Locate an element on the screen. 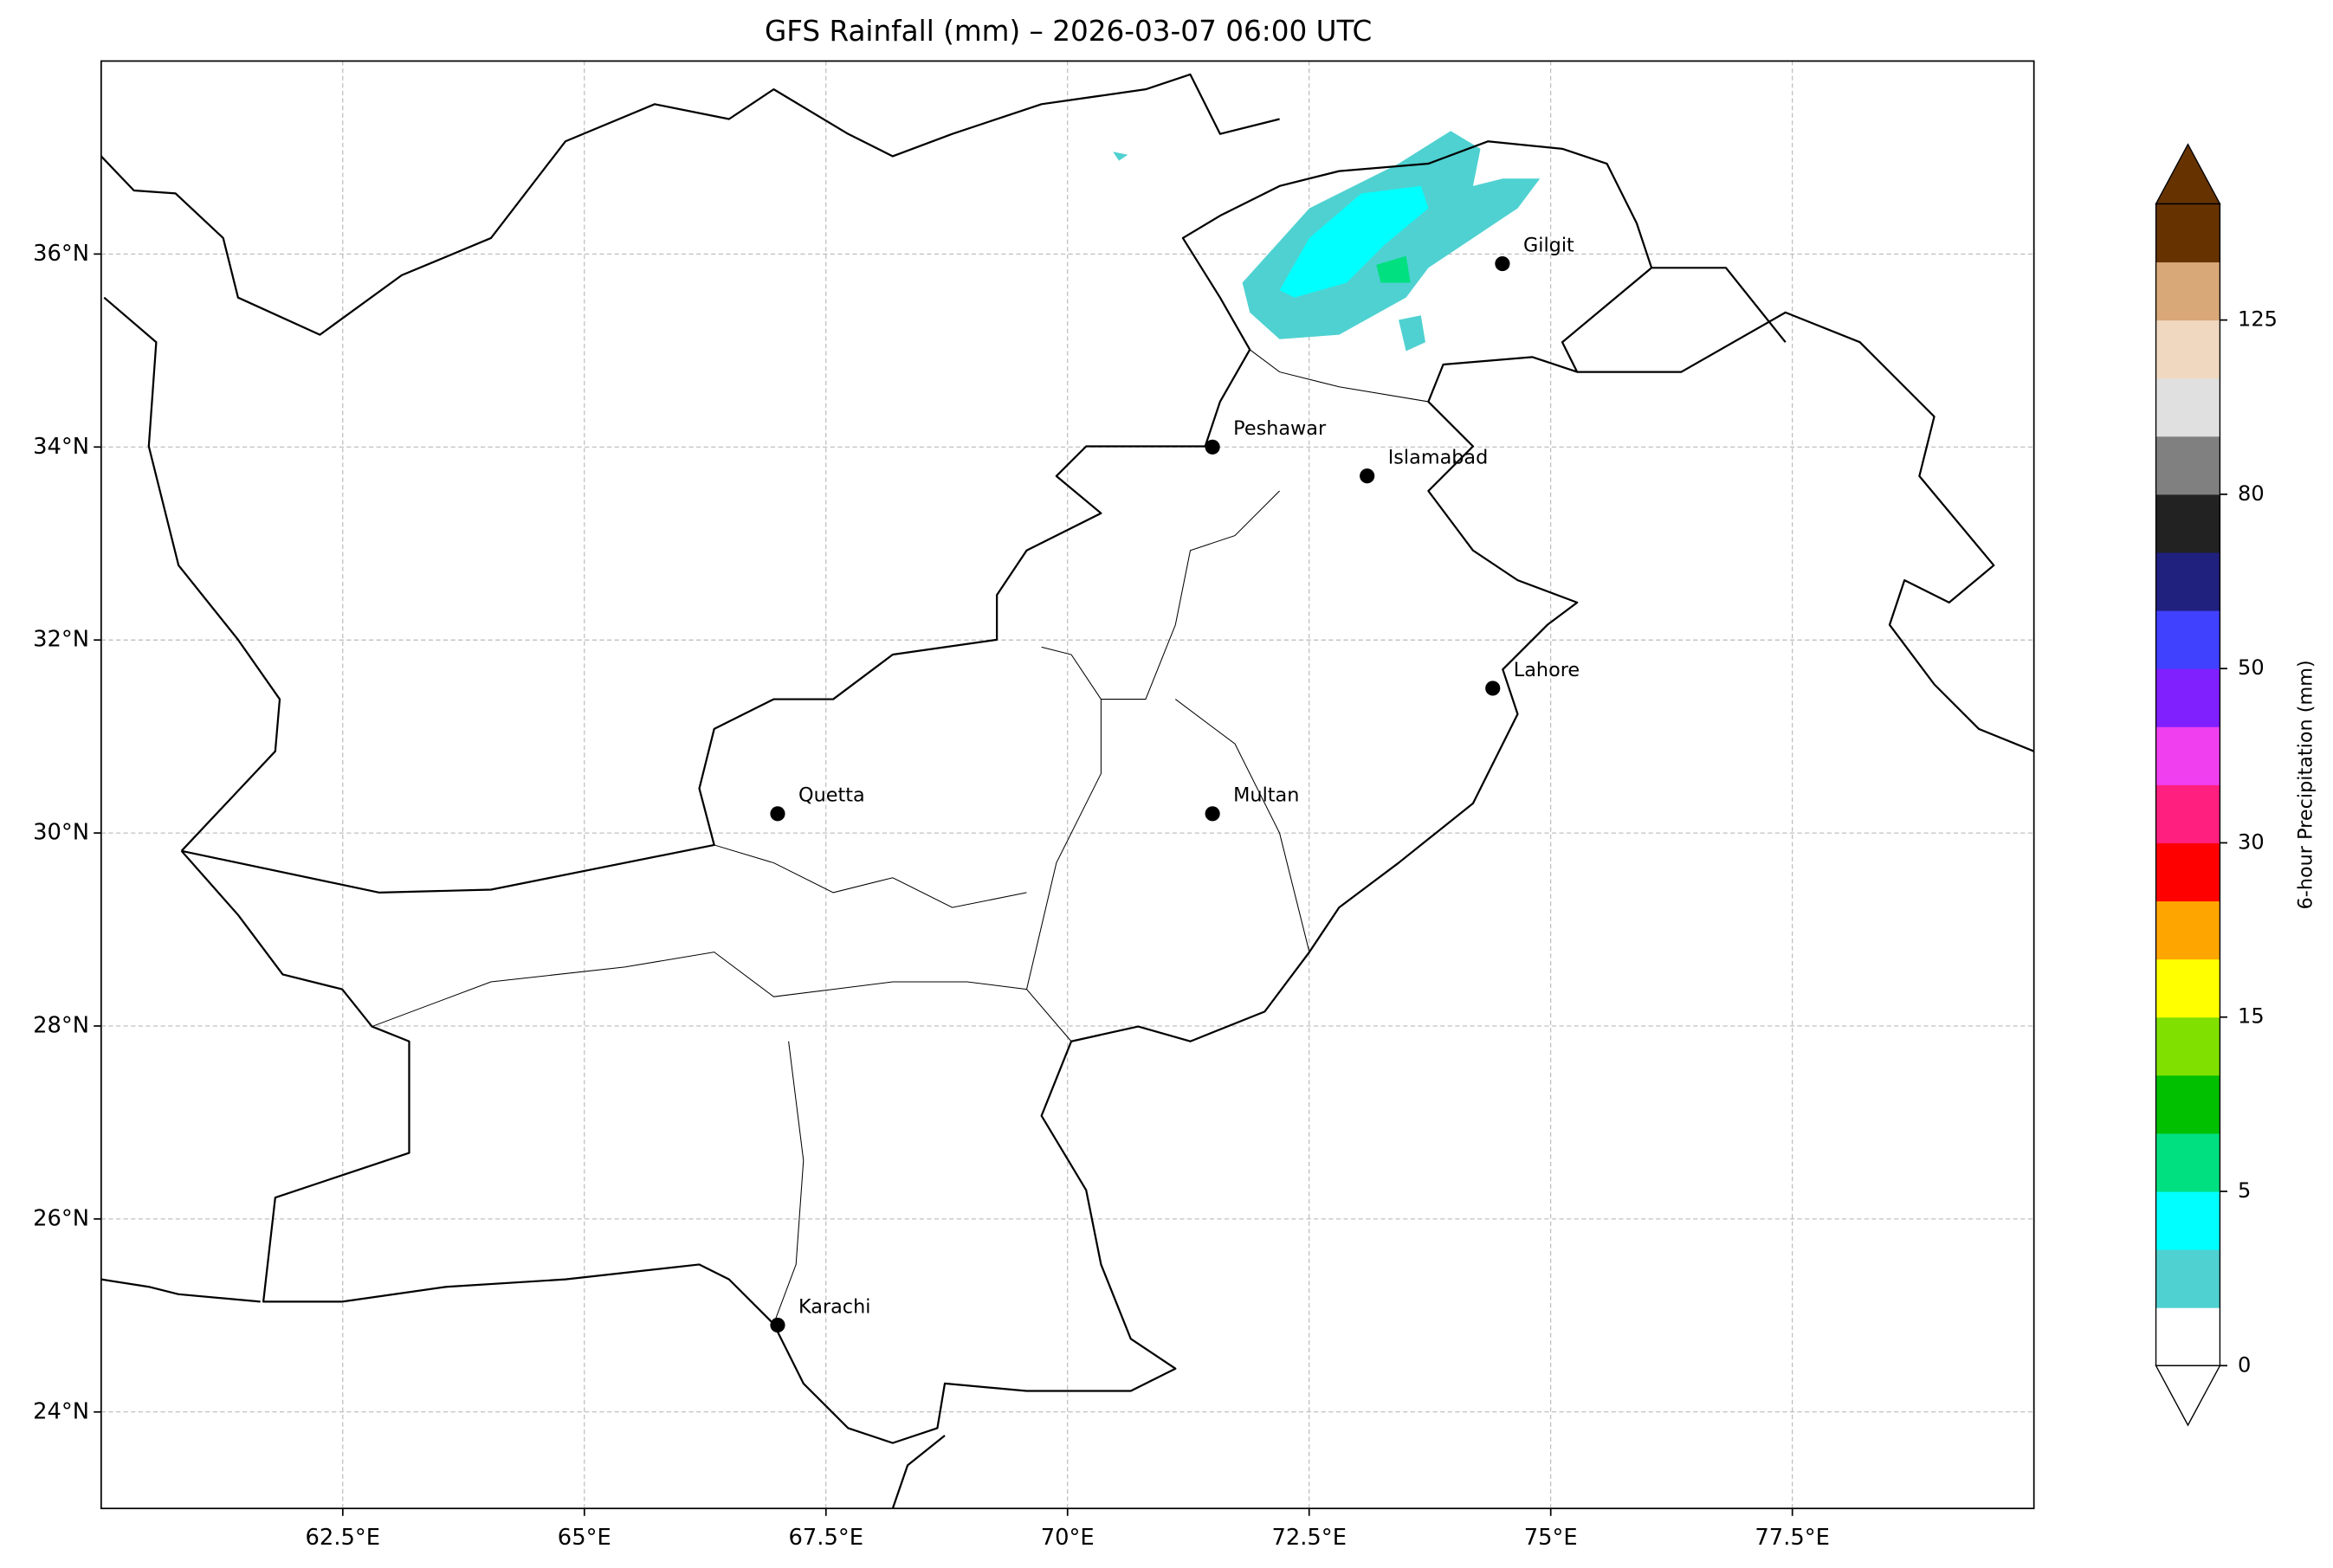  colorbar: 0 5 15 30 50 80 125 6-hour Precipitation (mm) is located at coordinates (2236, 785).